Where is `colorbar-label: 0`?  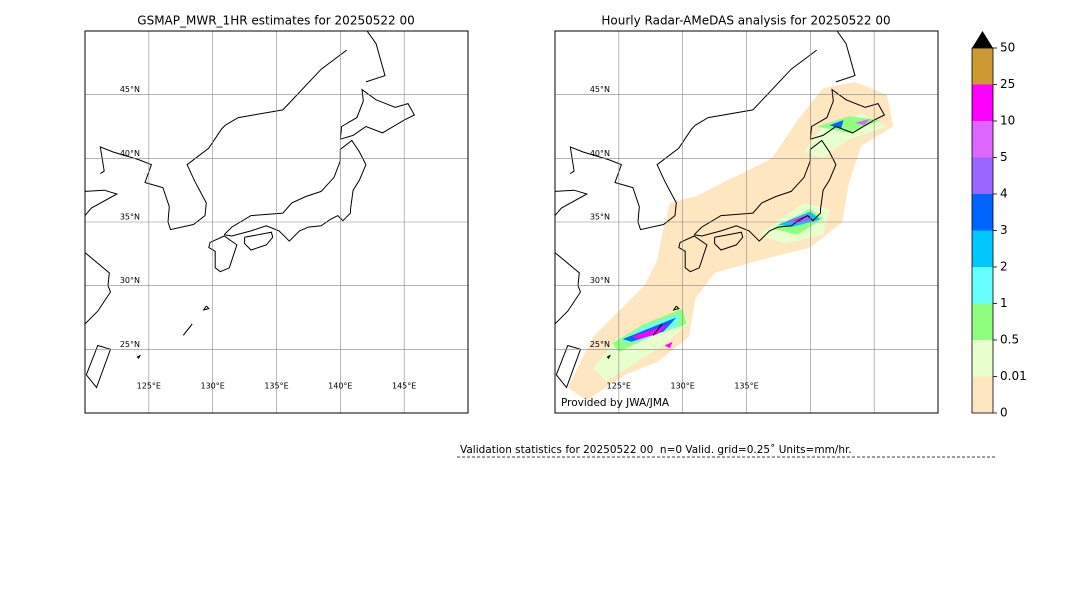 colorbar-label: 0 is located at coordinates (1004, 413).